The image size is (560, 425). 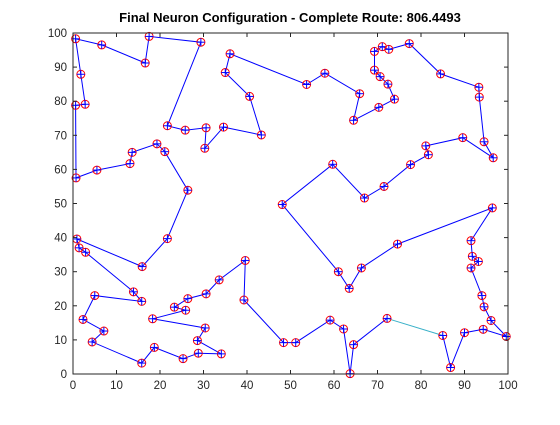 I want to click on y-tick-label: 10, so click(x=60, y=341).